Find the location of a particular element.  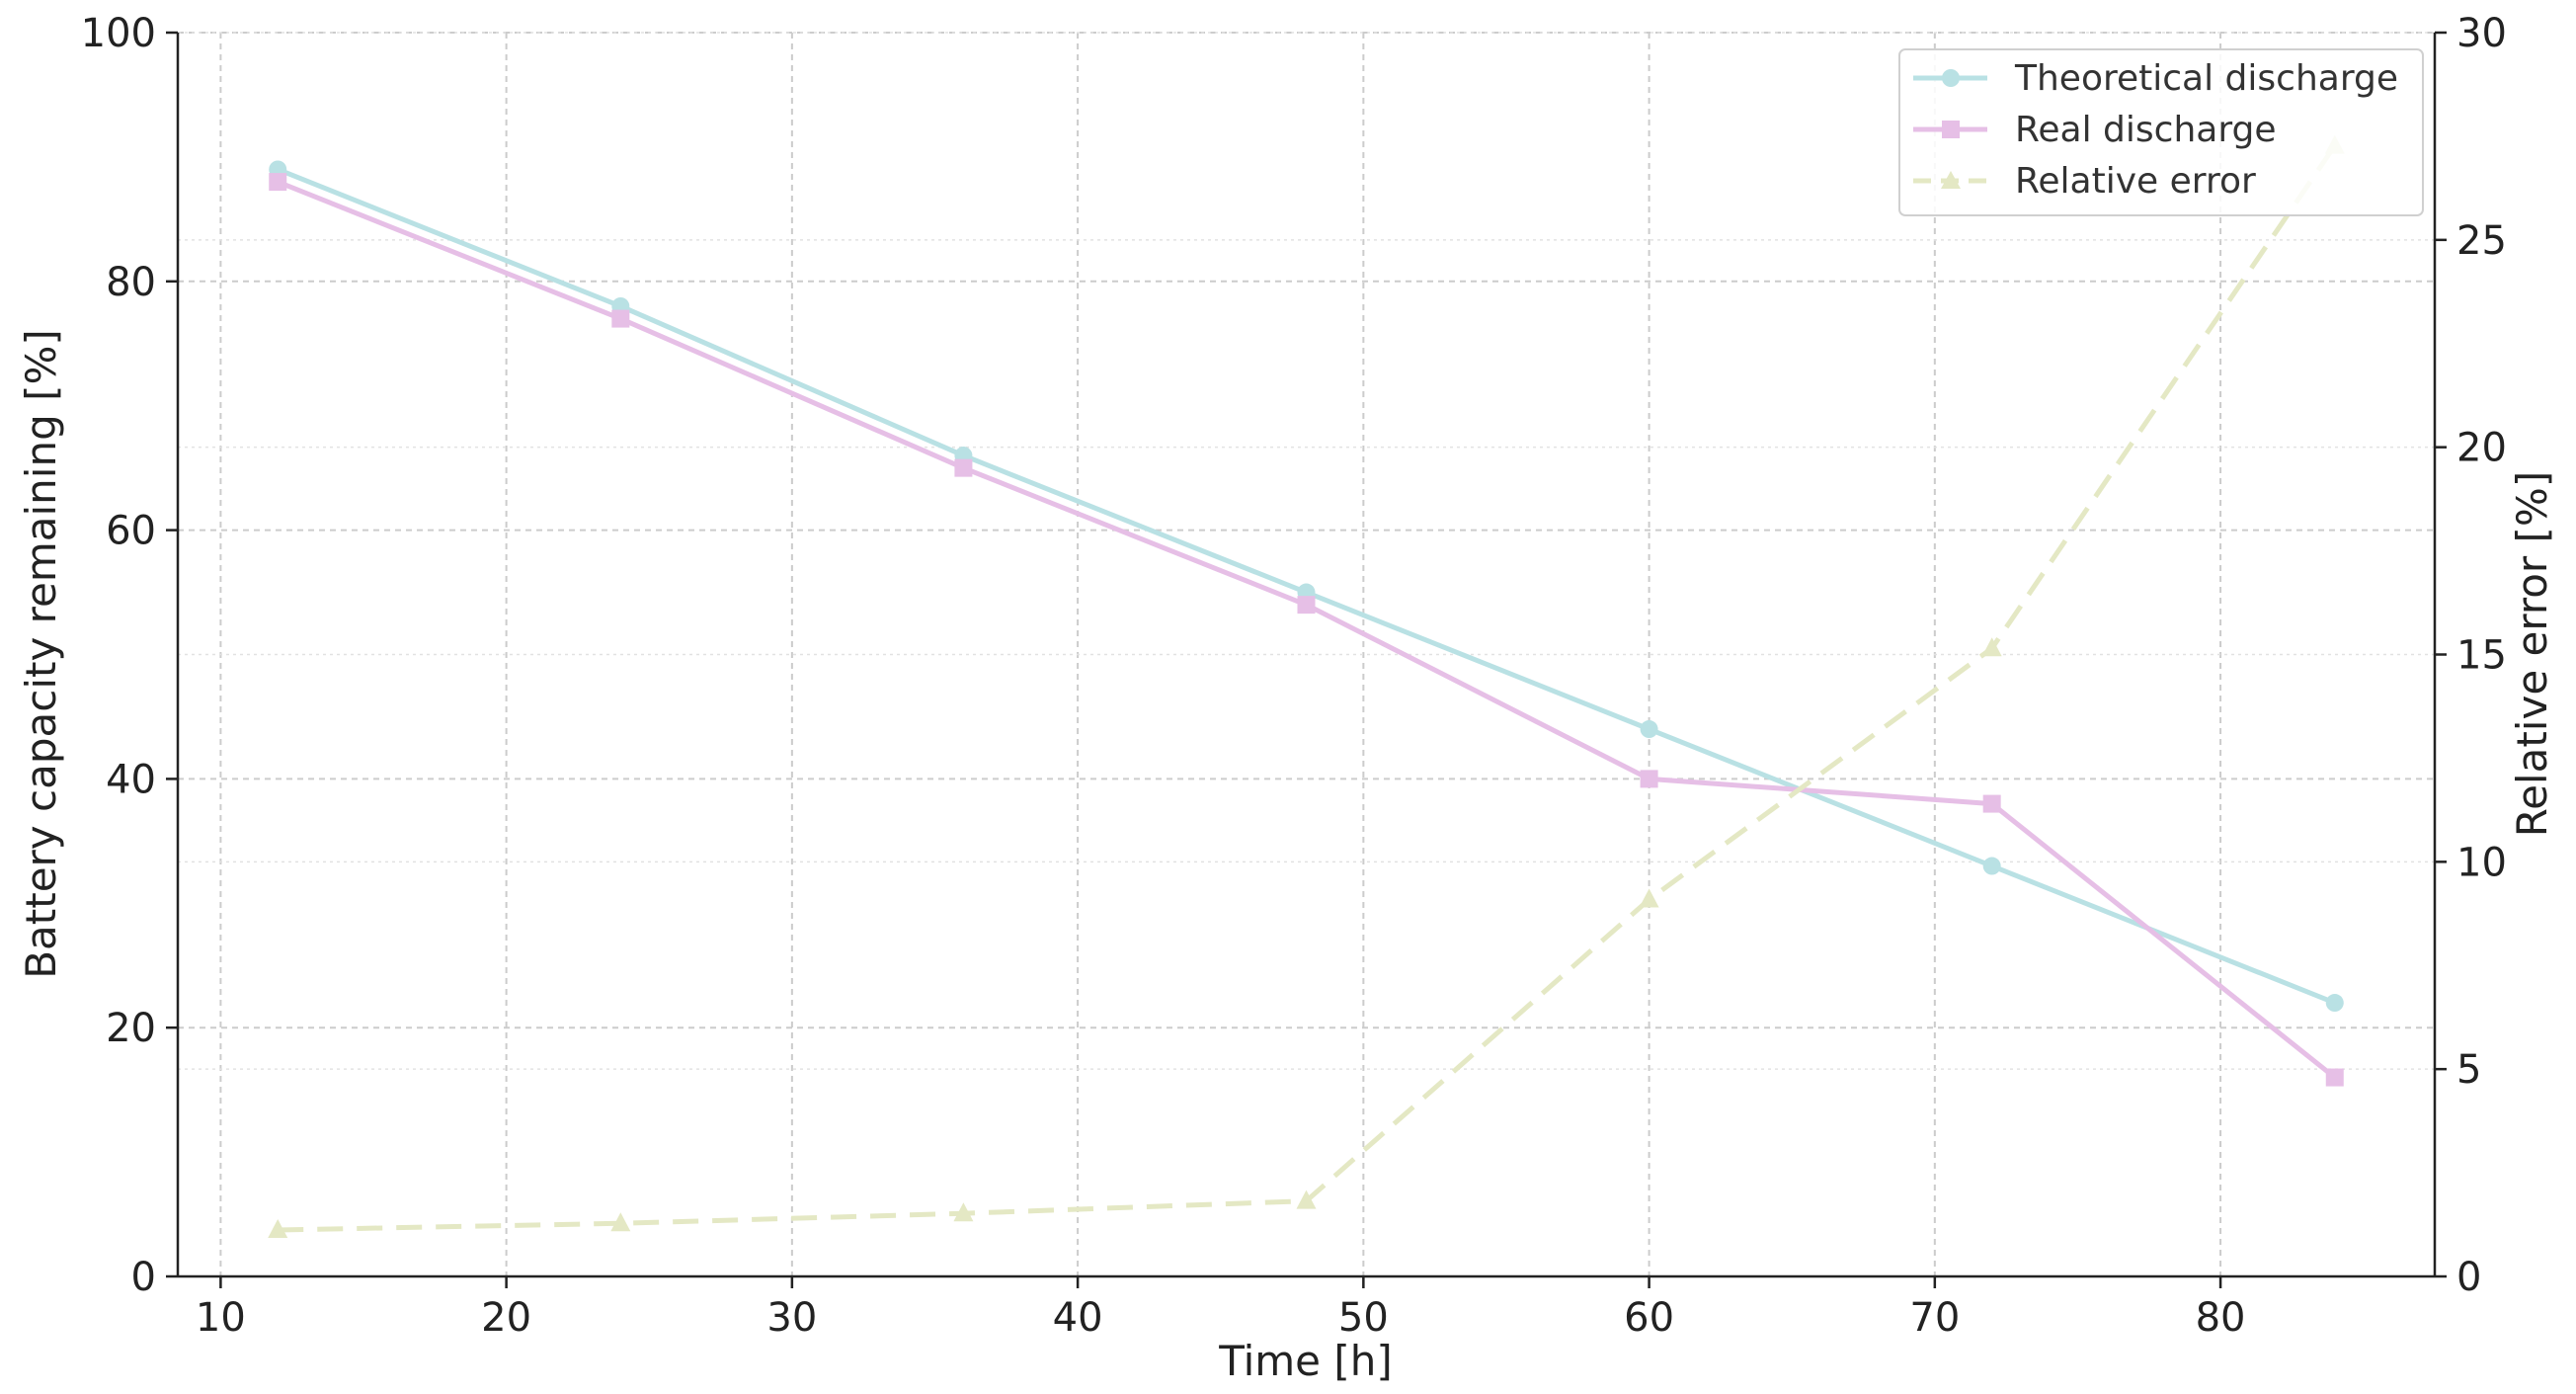

legend-label-real: Real discharge is located at coordinates (2146, 130).